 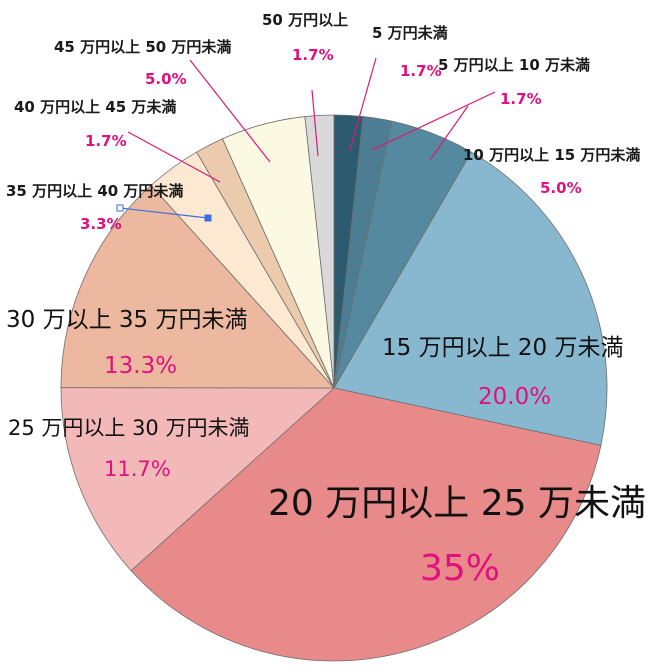 What do you see at coordinates (140, 366) in the screenshot?
I see `slice-percent-6: 13.3%` at bounding box center [140, 366].